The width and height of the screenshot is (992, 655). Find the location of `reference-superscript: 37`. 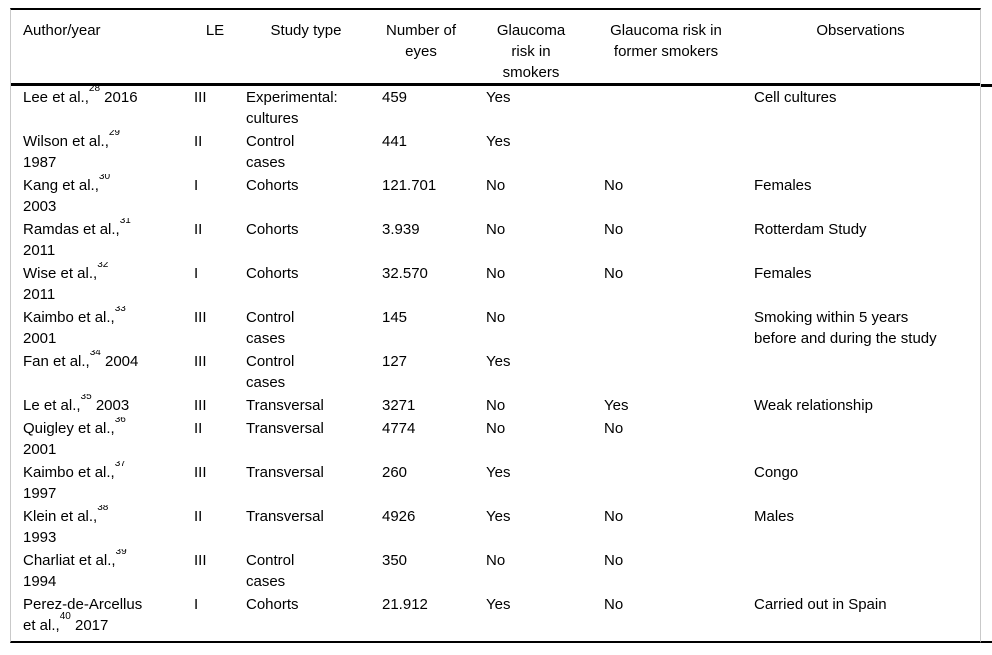

reference-superscript: 37 is located at coordinates (120, 465).